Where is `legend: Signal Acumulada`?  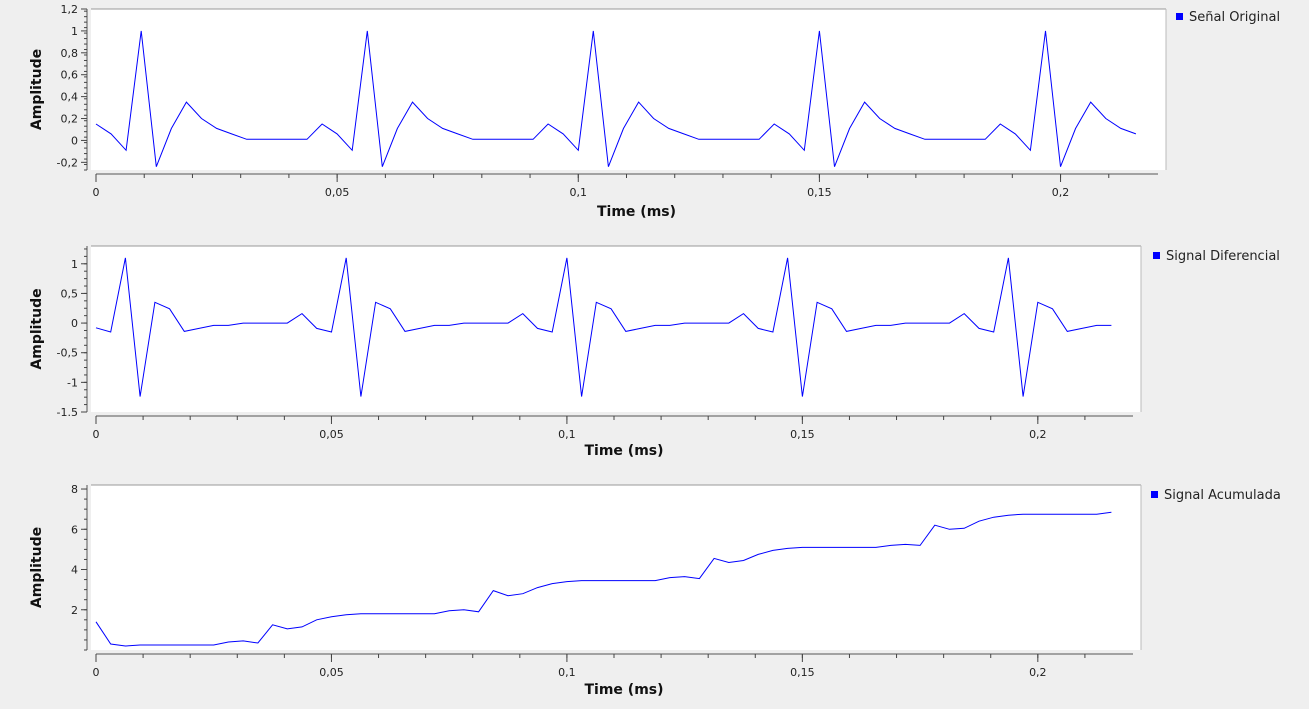 legend: Signal Acumulada is located at coordinates (1216, 495).